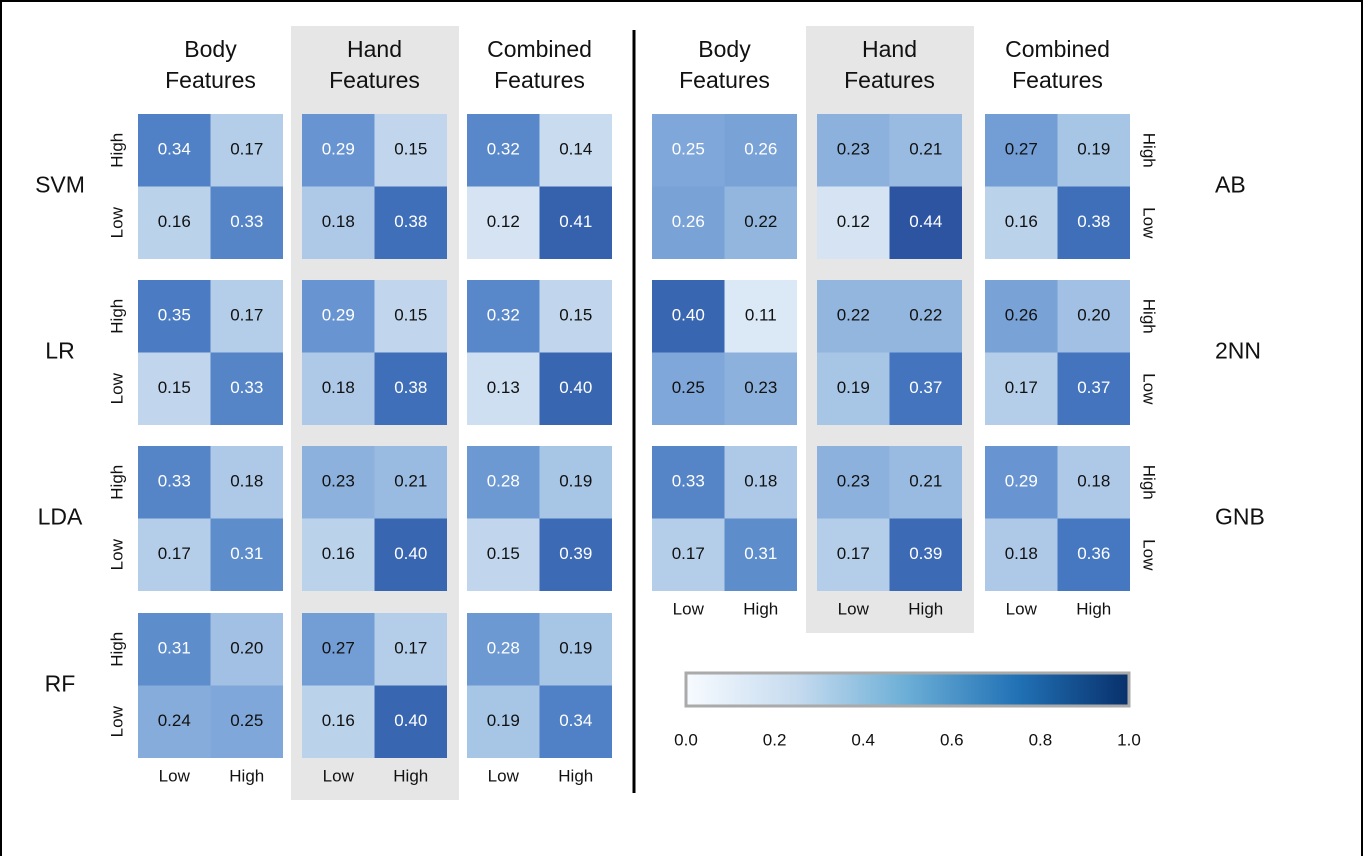 Image resolution: width=1363 pixels, height=856 pixels. I want to click on cell-label: 0.19, so click(1093, 149).